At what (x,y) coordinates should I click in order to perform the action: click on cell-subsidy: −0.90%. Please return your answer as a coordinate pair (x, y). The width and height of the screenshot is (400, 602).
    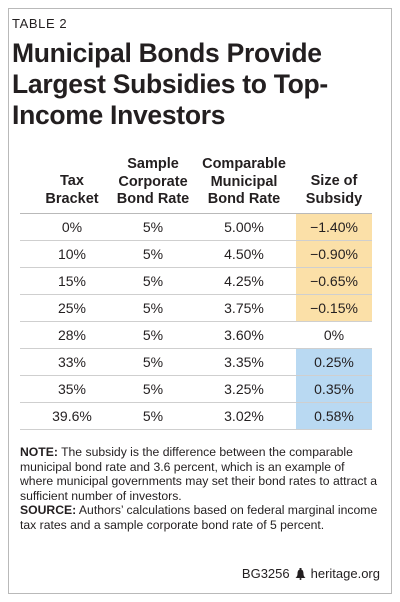
    Looking at the image, I should click on (334, 254).